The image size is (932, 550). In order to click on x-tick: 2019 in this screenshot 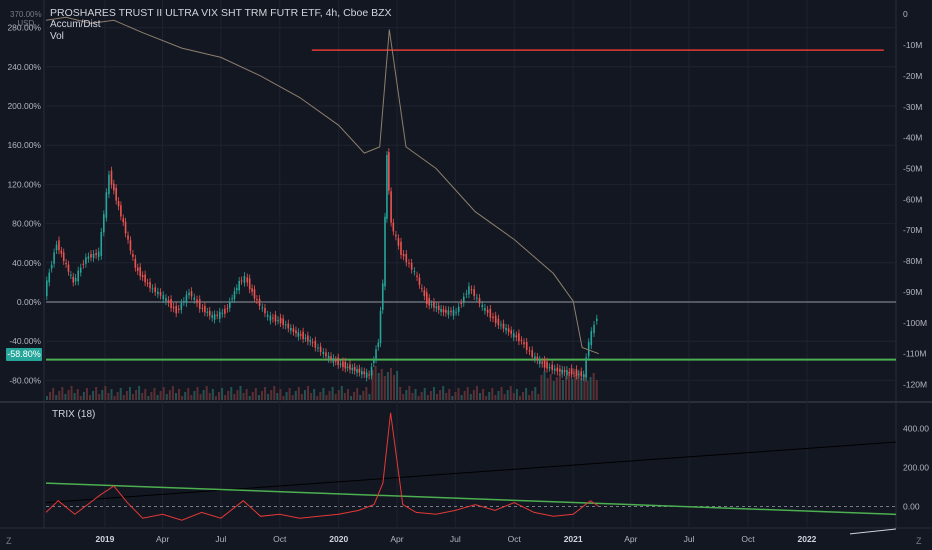, I will do `click(104, 539)`.